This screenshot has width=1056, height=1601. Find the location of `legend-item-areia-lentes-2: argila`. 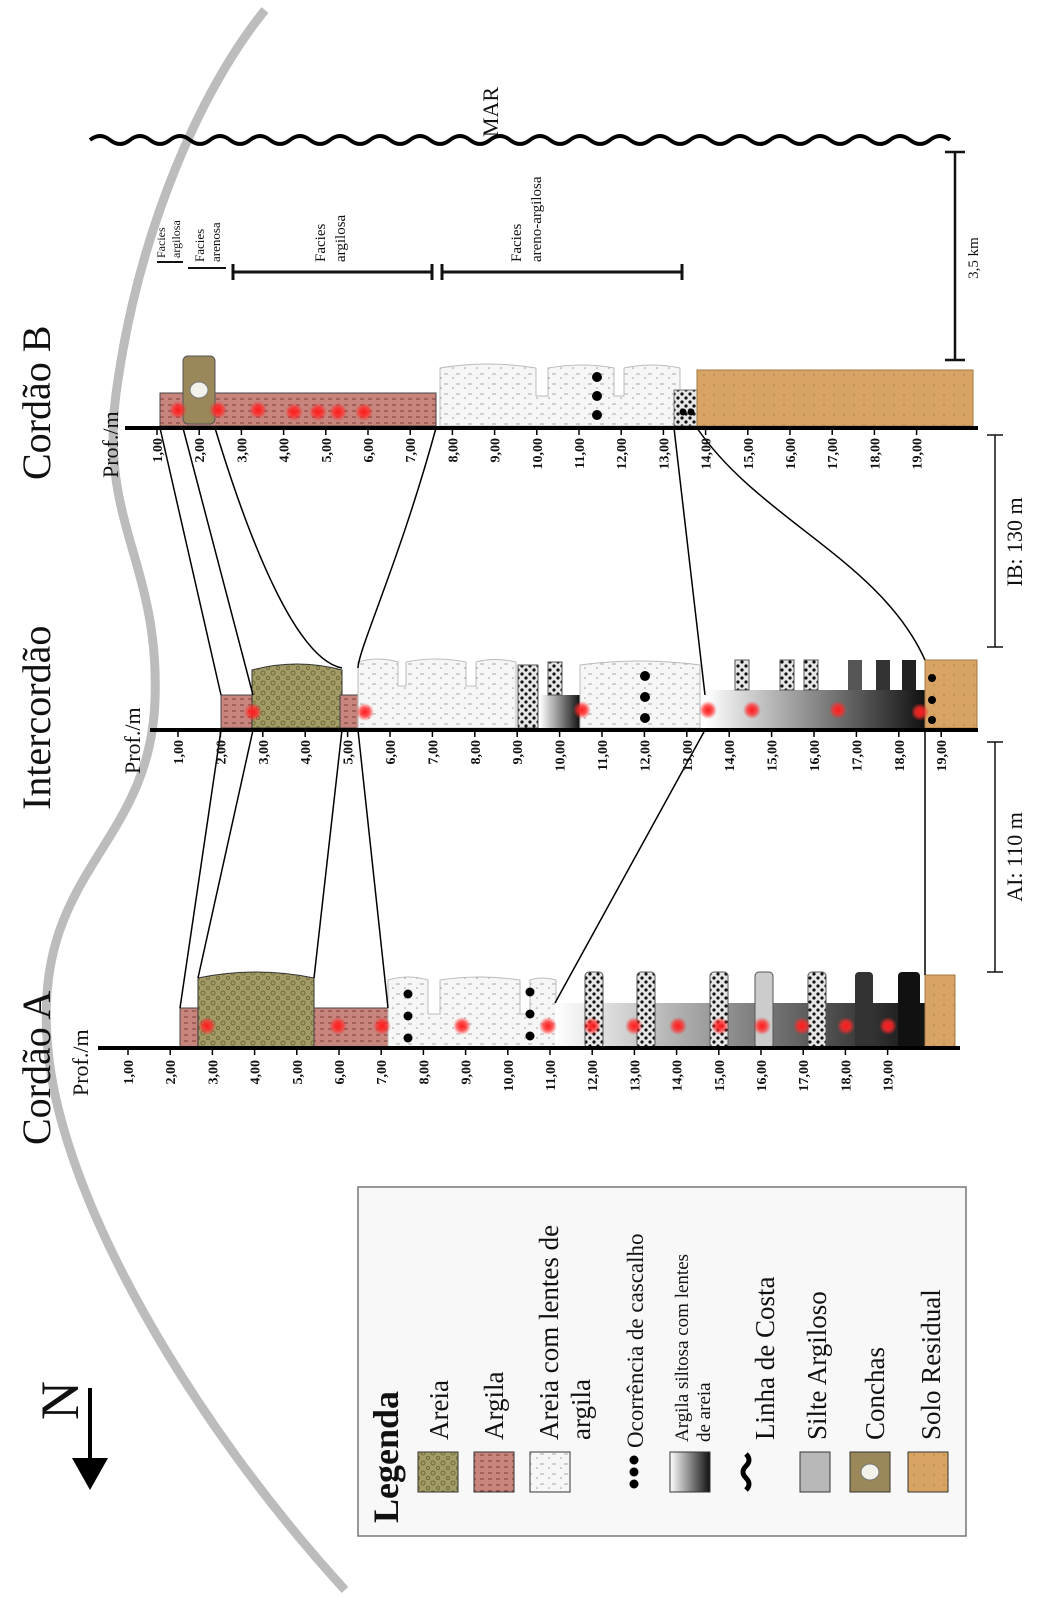

legend-item-areia-lentes-2: argila is located at coordinates (581, 1409).